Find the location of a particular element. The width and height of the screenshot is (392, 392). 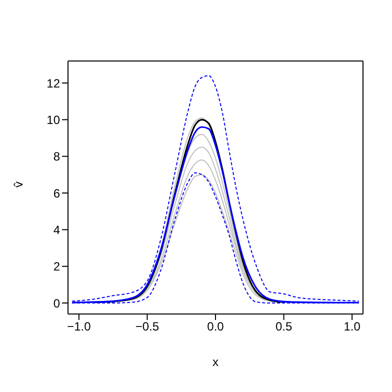

x-tick-label: 0.0 is located at coordinates (215, 327).